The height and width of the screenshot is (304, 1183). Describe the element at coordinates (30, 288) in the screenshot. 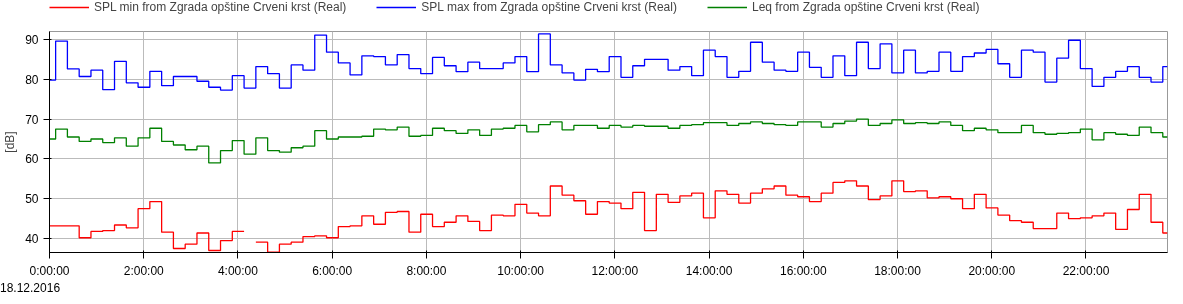

I see `text: 18.12.2016` at that location.